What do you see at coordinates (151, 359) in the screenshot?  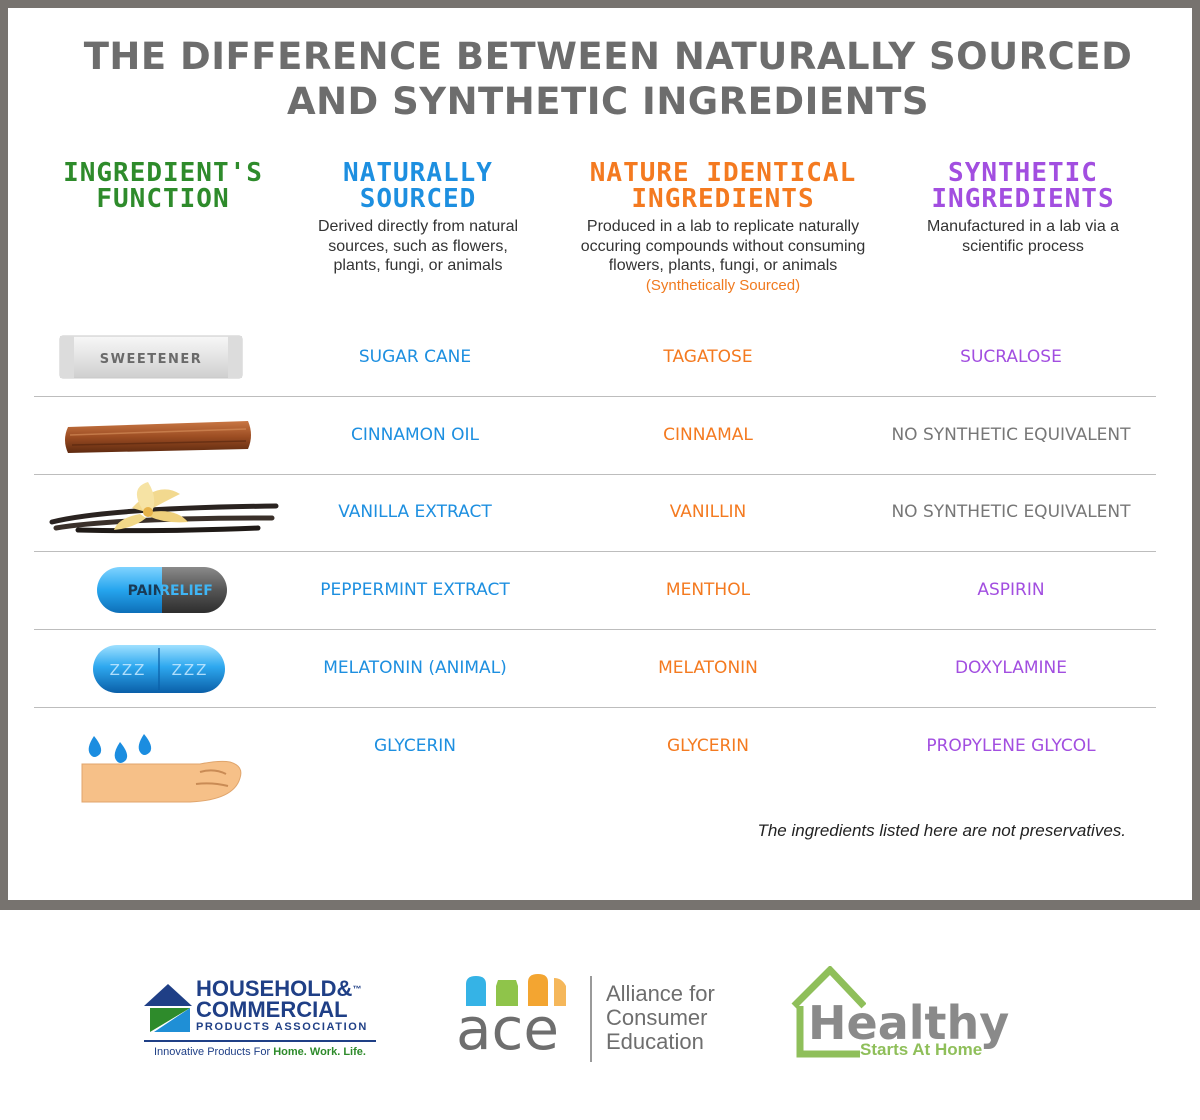 I see `sweetener-packet-label: SWEETENER` at bounding box center [151, 359].